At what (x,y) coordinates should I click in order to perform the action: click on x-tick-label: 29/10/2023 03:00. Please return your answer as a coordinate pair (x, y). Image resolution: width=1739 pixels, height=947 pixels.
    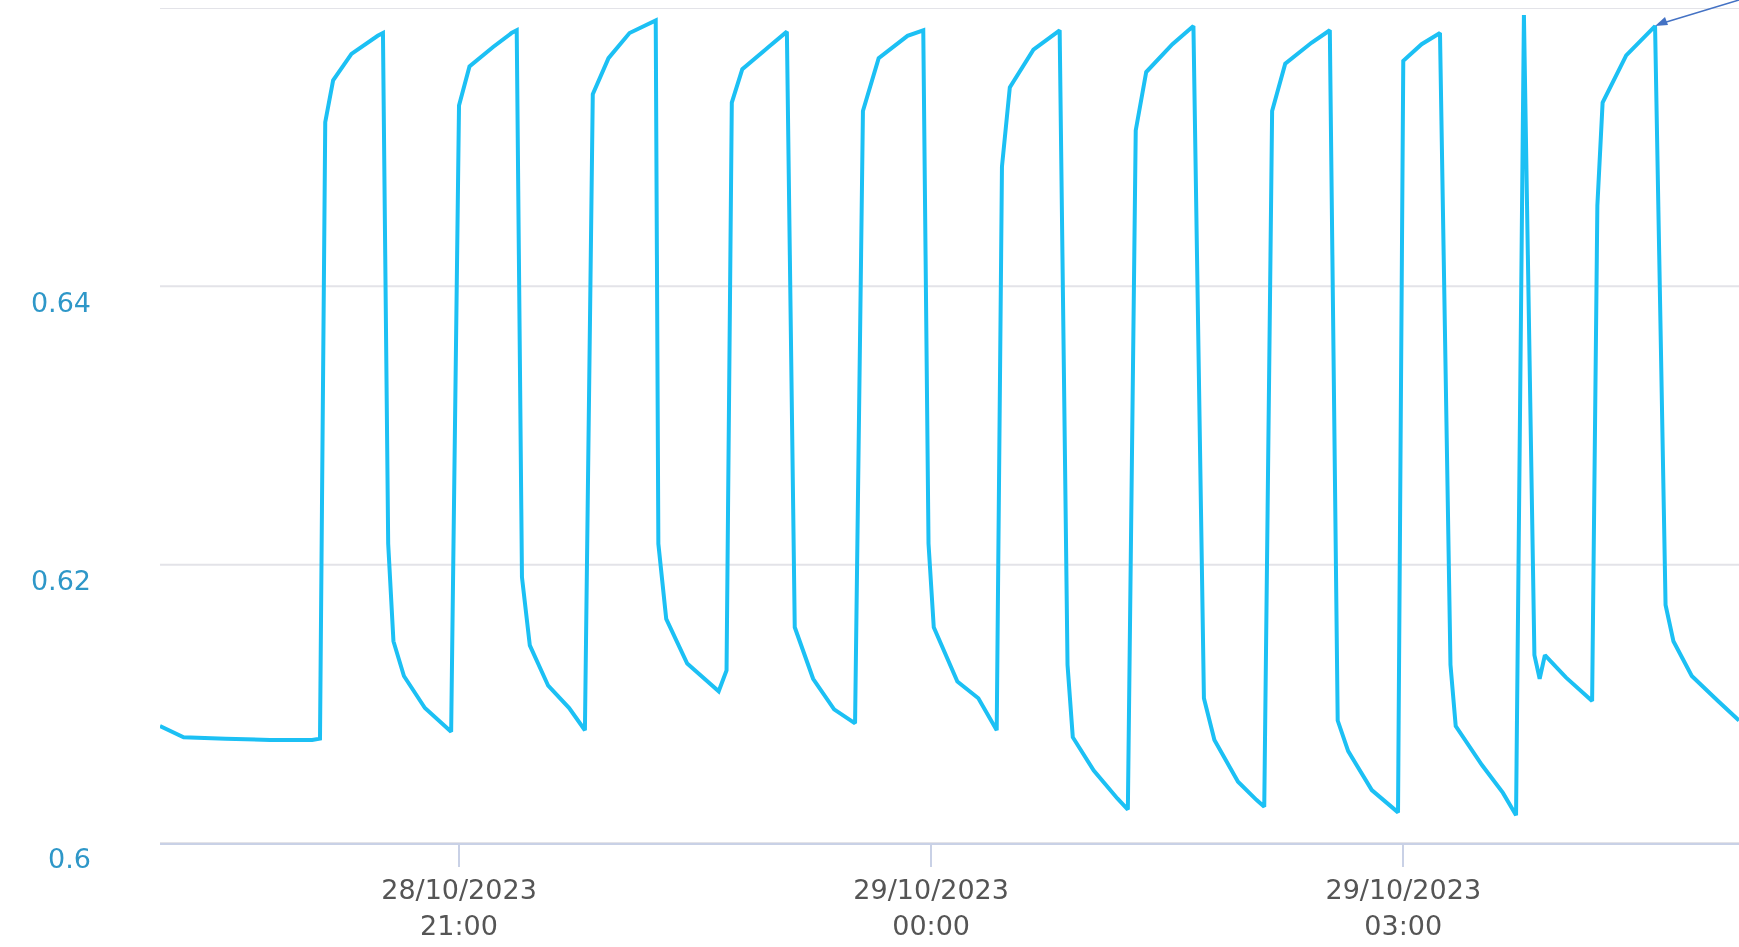
    Looking at the image, I should click on (1403, 907).